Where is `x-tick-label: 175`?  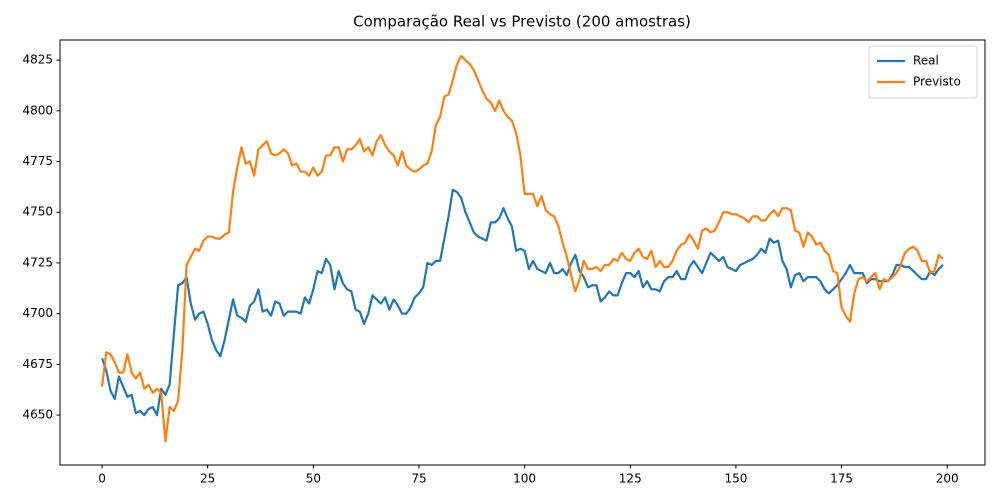 x-tick-label: 175 is located at coordinates (841, 479).